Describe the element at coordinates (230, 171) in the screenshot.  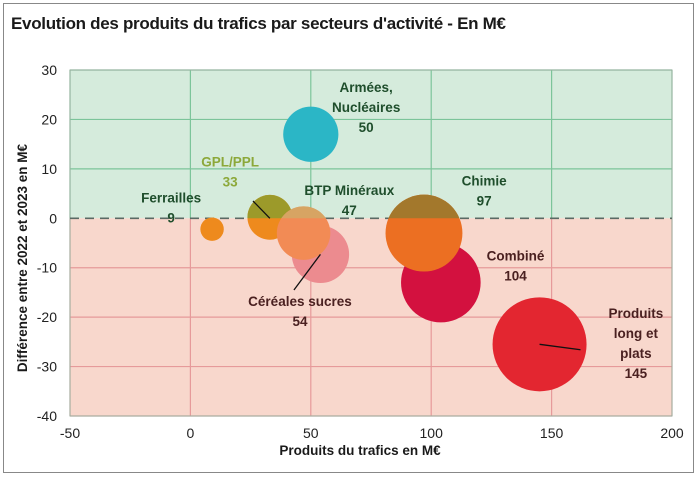
I see `label-gpl-ppl: GPL/PPL 33` at that location.